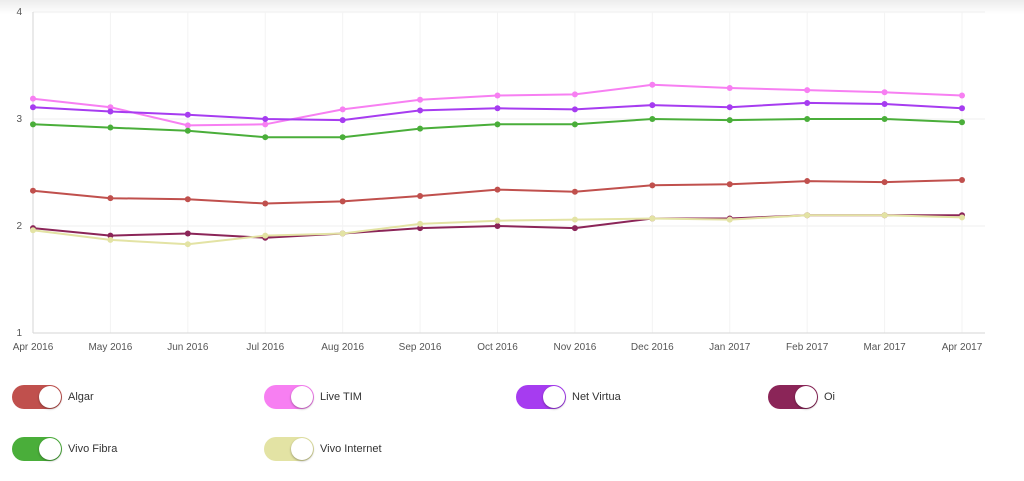 This screenshot has height=481, width=1024. Describe the element at coordinates (37, 449) in the screenshot. I see `legend-toggle-vivo-fibra` at that location.